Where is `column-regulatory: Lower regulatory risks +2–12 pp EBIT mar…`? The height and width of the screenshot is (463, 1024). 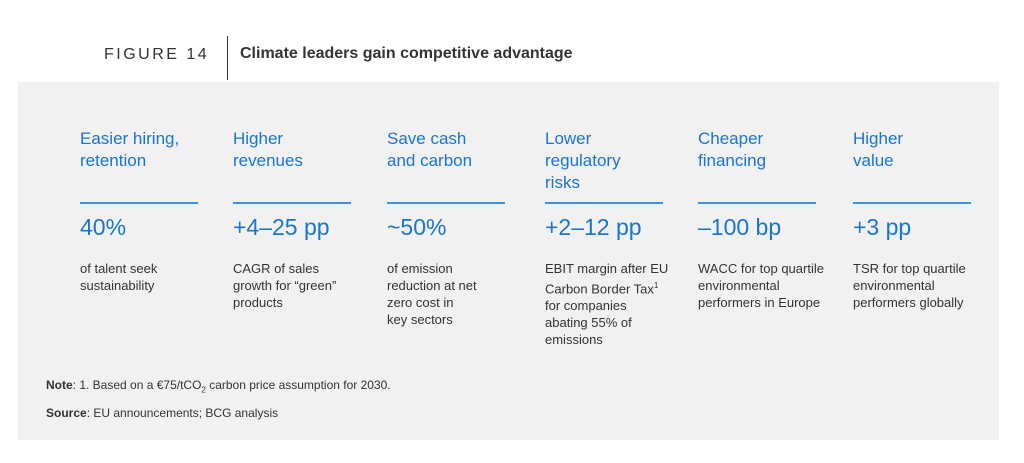
column-regulatory: Lower regulatory risks +2–12 pp EBIT mar… is located at coordinates (606, 238).